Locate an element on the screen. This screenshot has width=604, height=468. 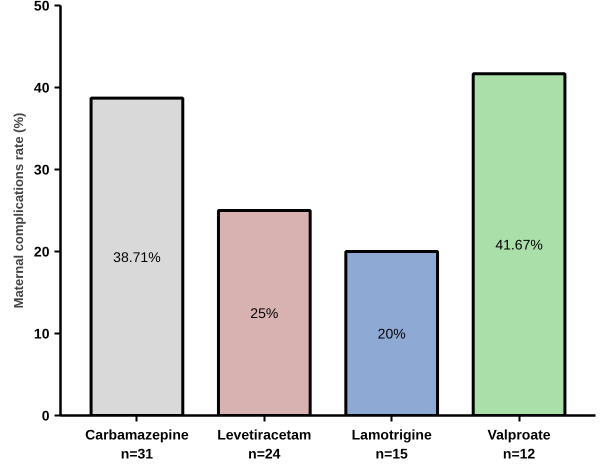
x-tick-label: Valproate n=12 is located at coordinates (519, 444).